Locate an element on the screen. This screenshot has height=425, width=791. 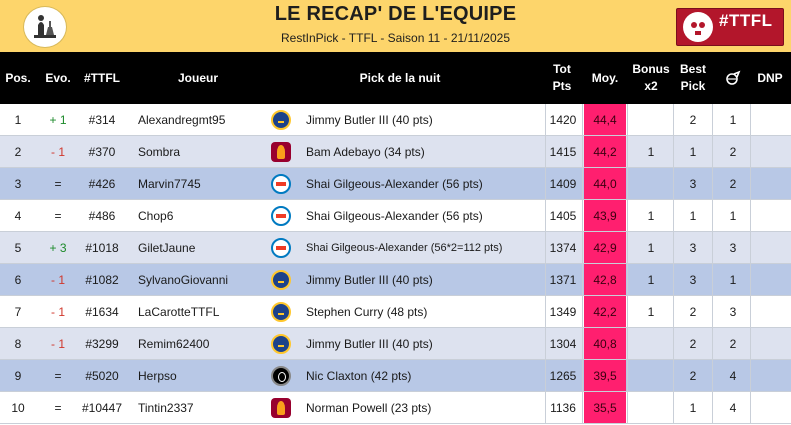
col-best-line2: Pick is located at coordinates (693, 86).